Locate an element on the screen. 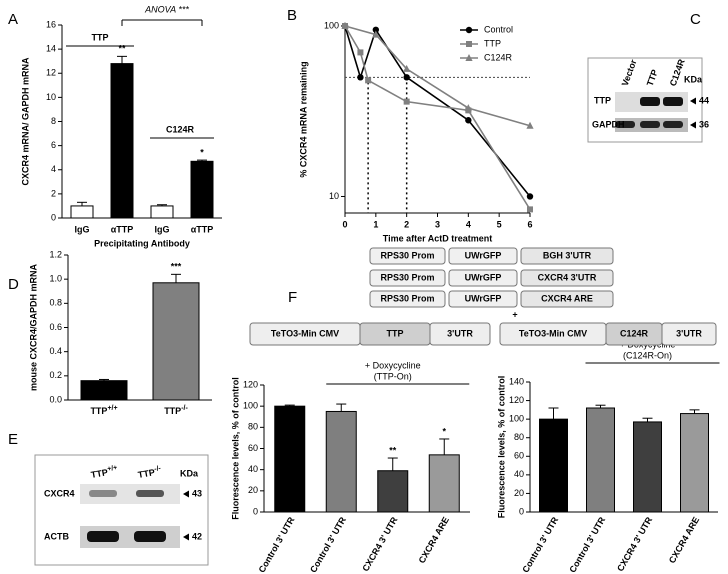 The image size is (728, 574). y-tick-label: 10 is located at coordinates (51, 97).